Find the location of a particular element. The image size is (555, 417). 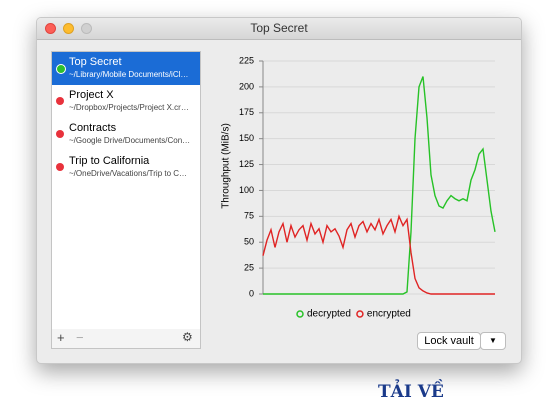

zoom-button is located at coordinates (86, 28).